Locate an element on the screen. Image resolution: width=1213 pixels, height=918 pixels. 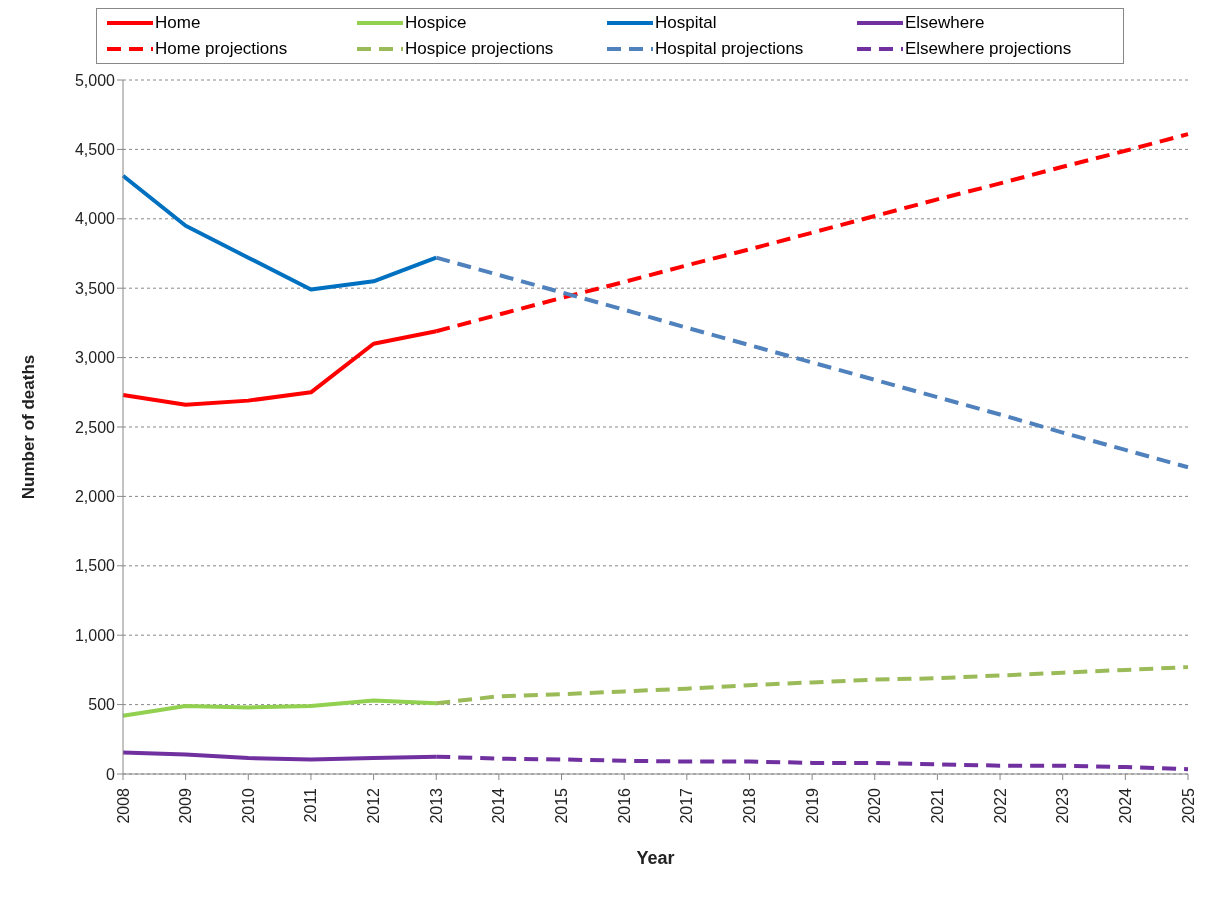
legend-label: Home projections is located at coordinates (221, 49).